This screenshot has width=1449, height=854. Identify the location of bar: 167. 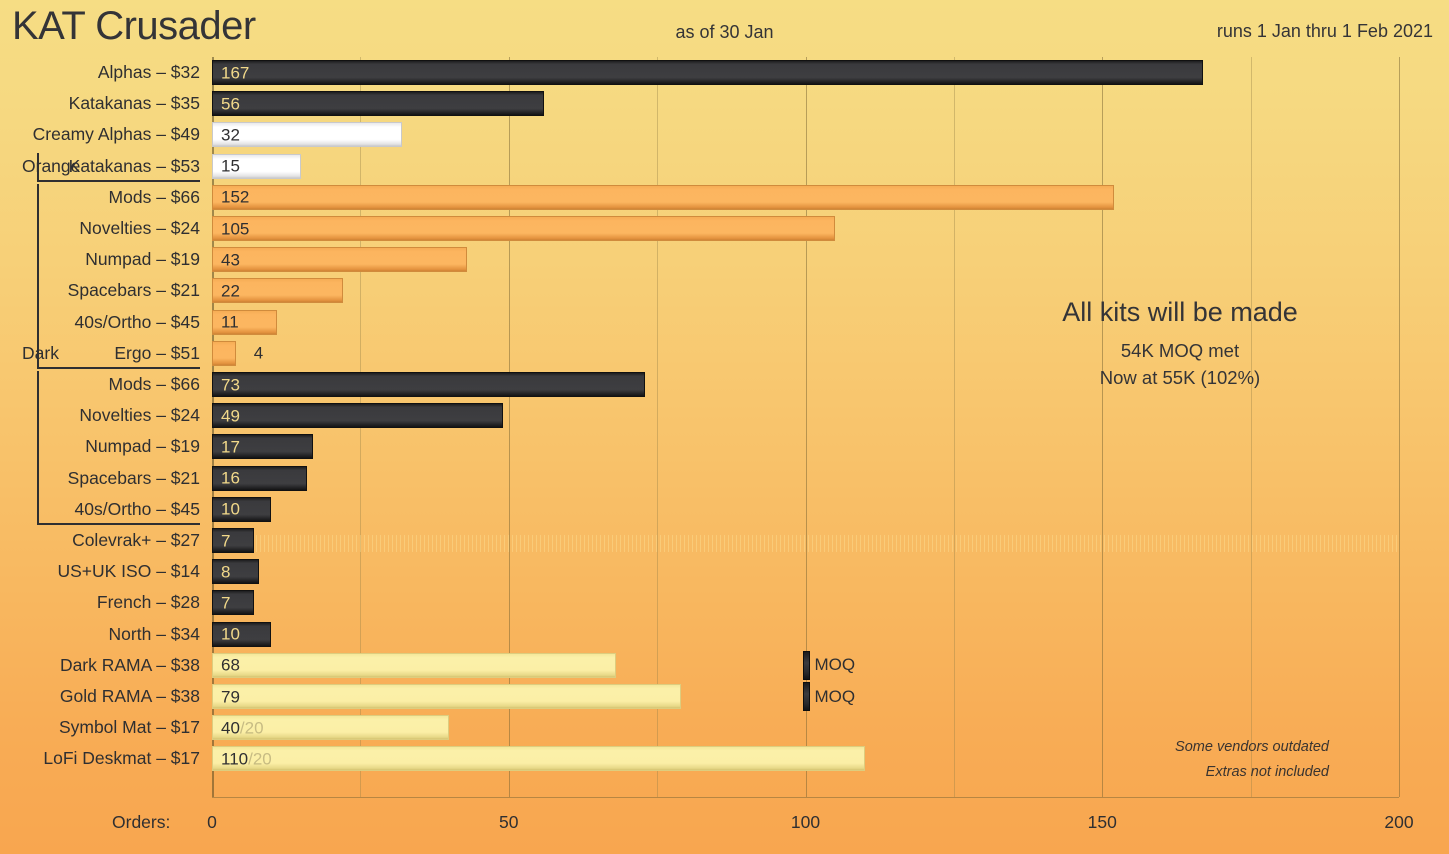
(708, 72).